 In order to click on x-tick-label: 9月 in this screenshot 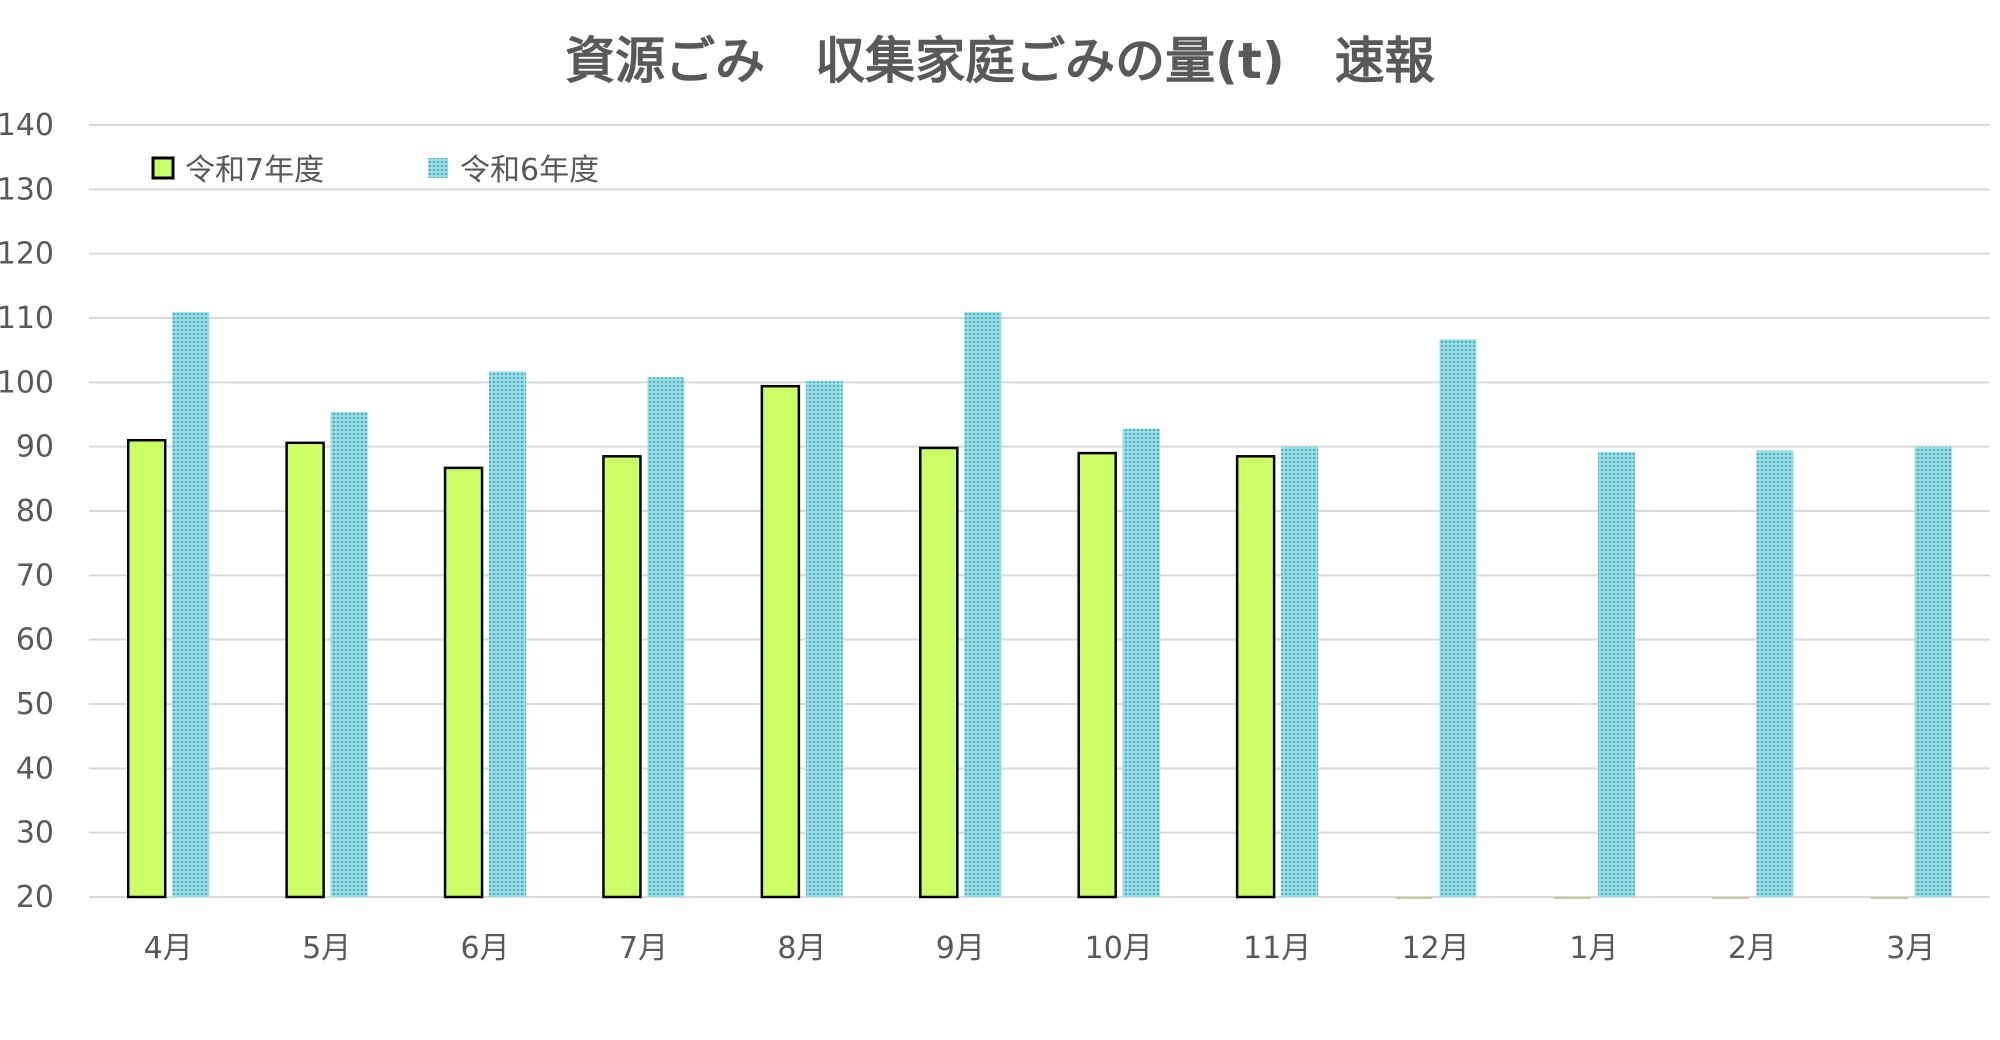, I will do `click(960, 948)`.